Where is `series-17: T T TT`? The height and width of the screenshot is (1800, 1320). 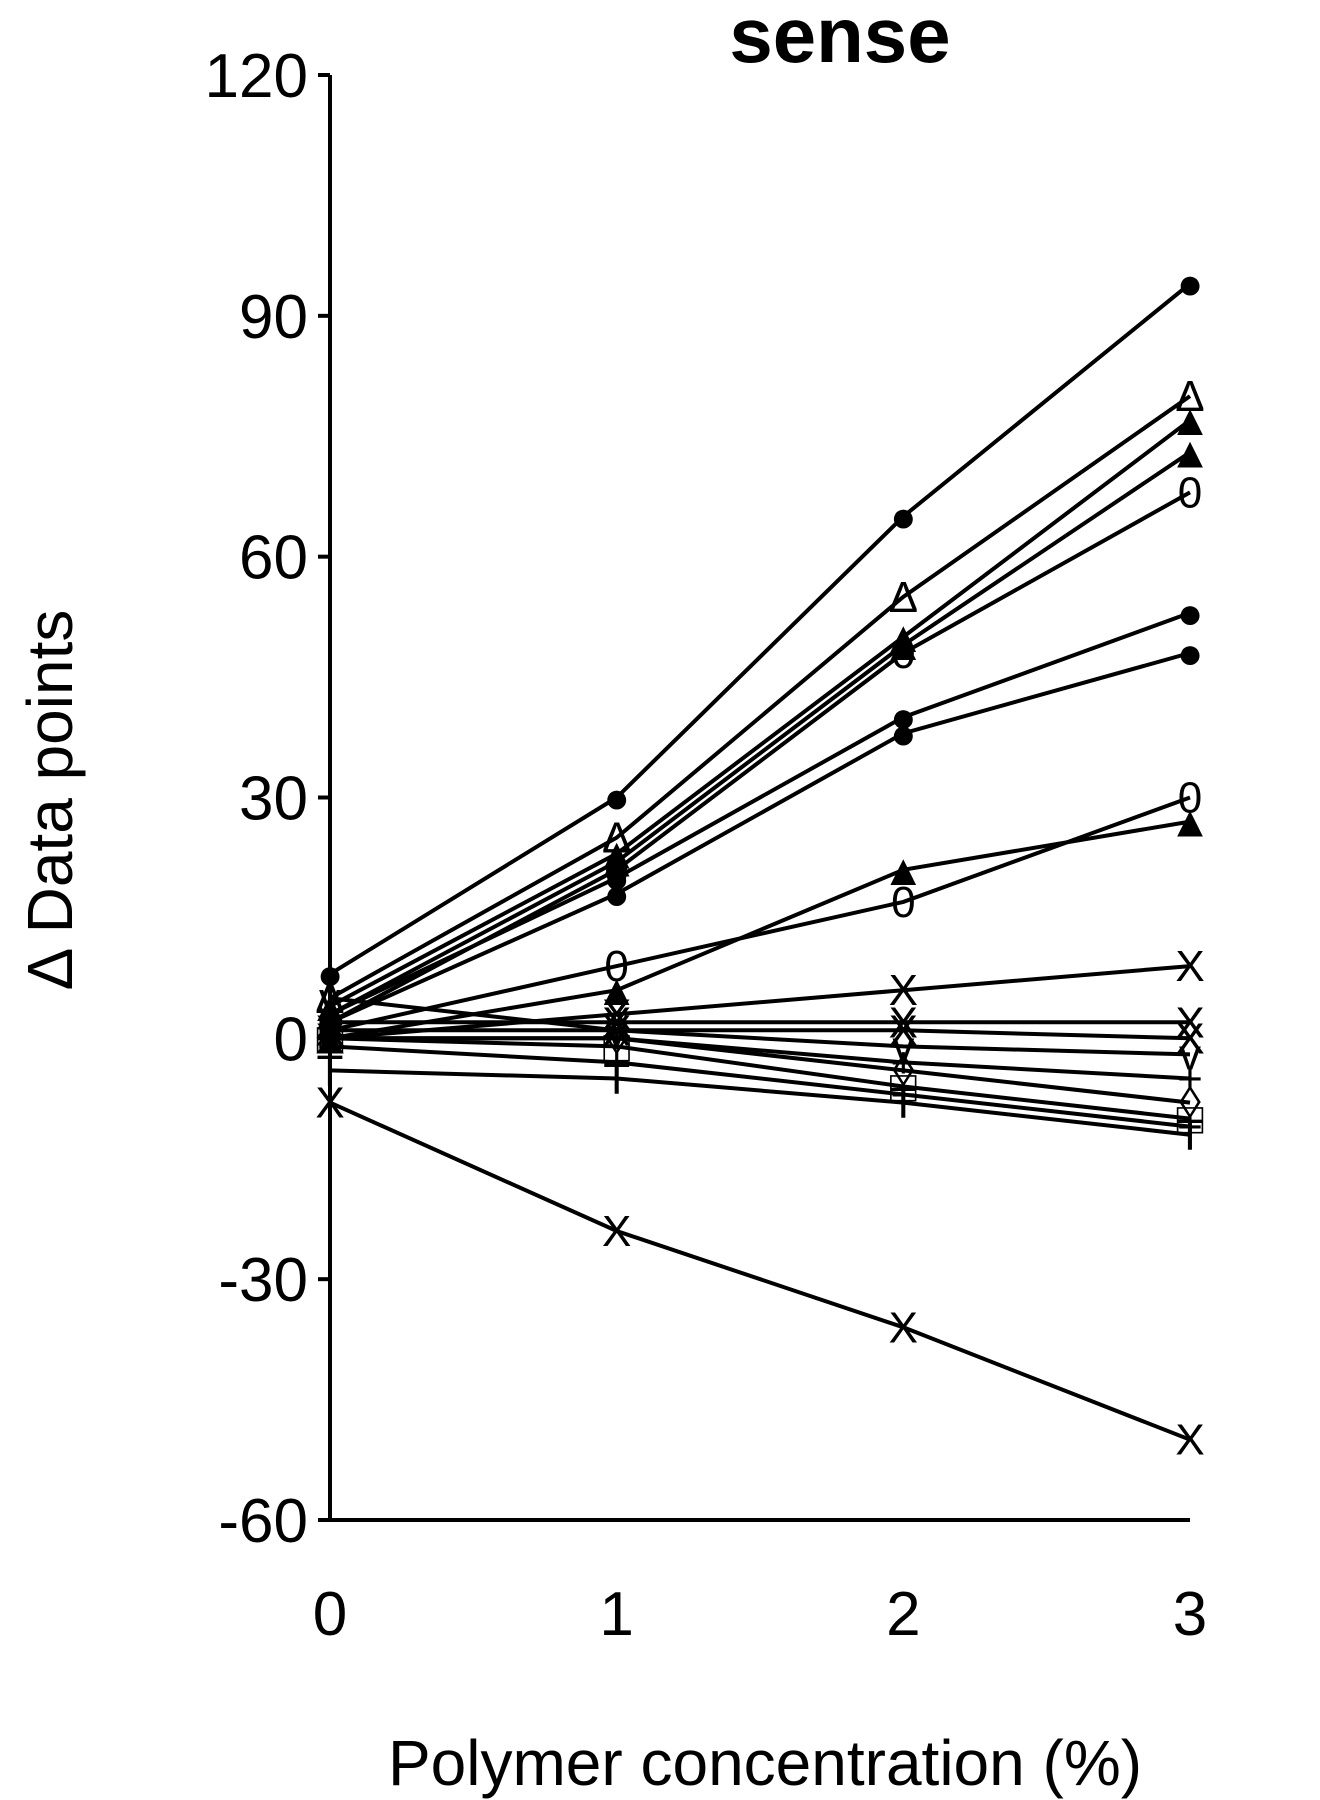 series-17: T T TT is located at coordinates (760, 1102).